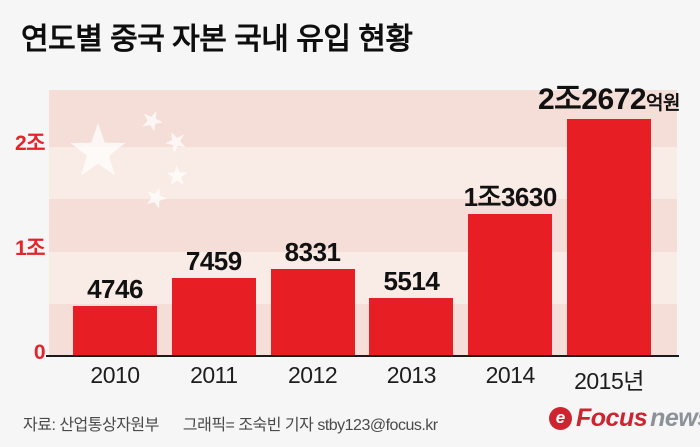  I want to click on bar-value-label: 2조2672억원, so click(609, 100).